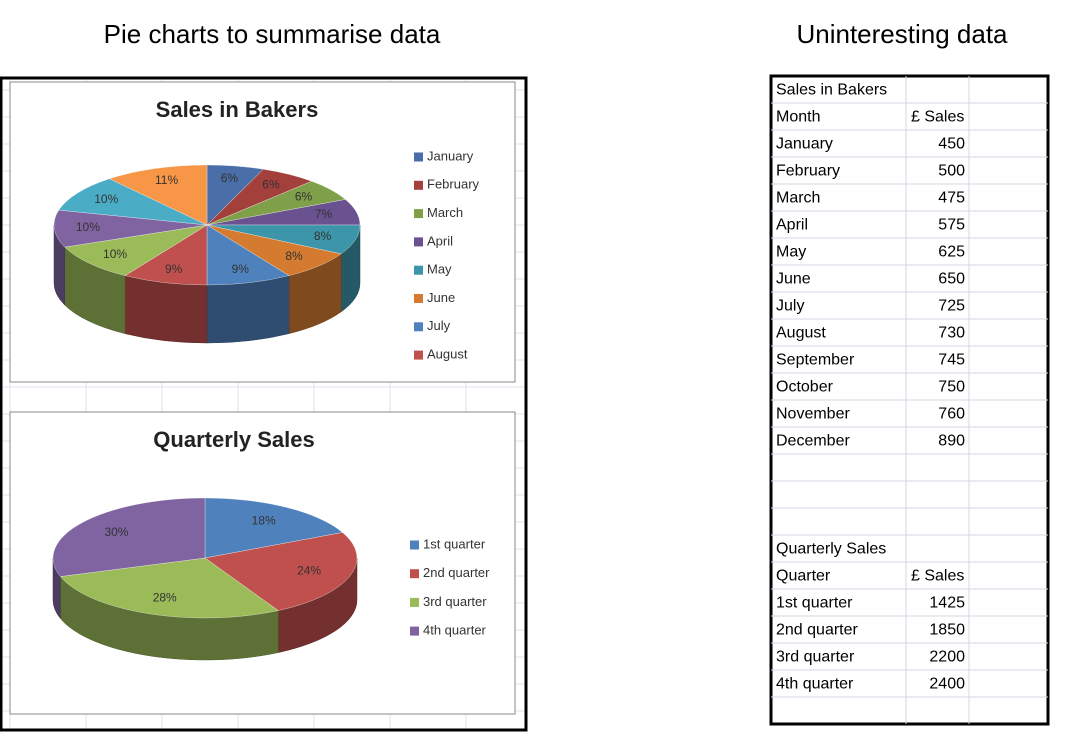 The width and height of the screenshot is (1073, 745). Describe the element at coordinates (440, 240) in the screenshot. I see `legend-label: April` at that location.